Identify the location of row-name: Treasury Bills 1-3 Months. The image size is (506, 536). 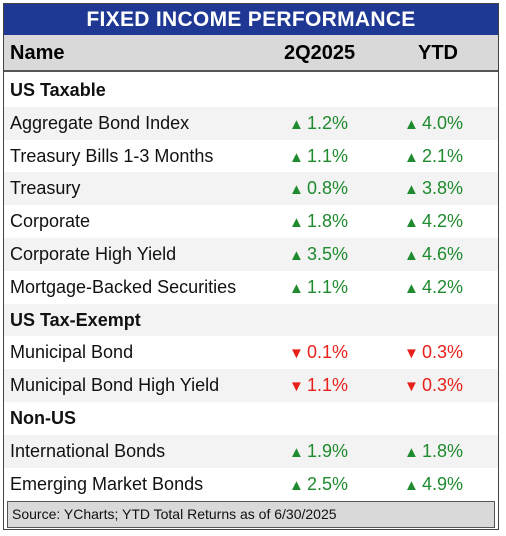
(112, 155).